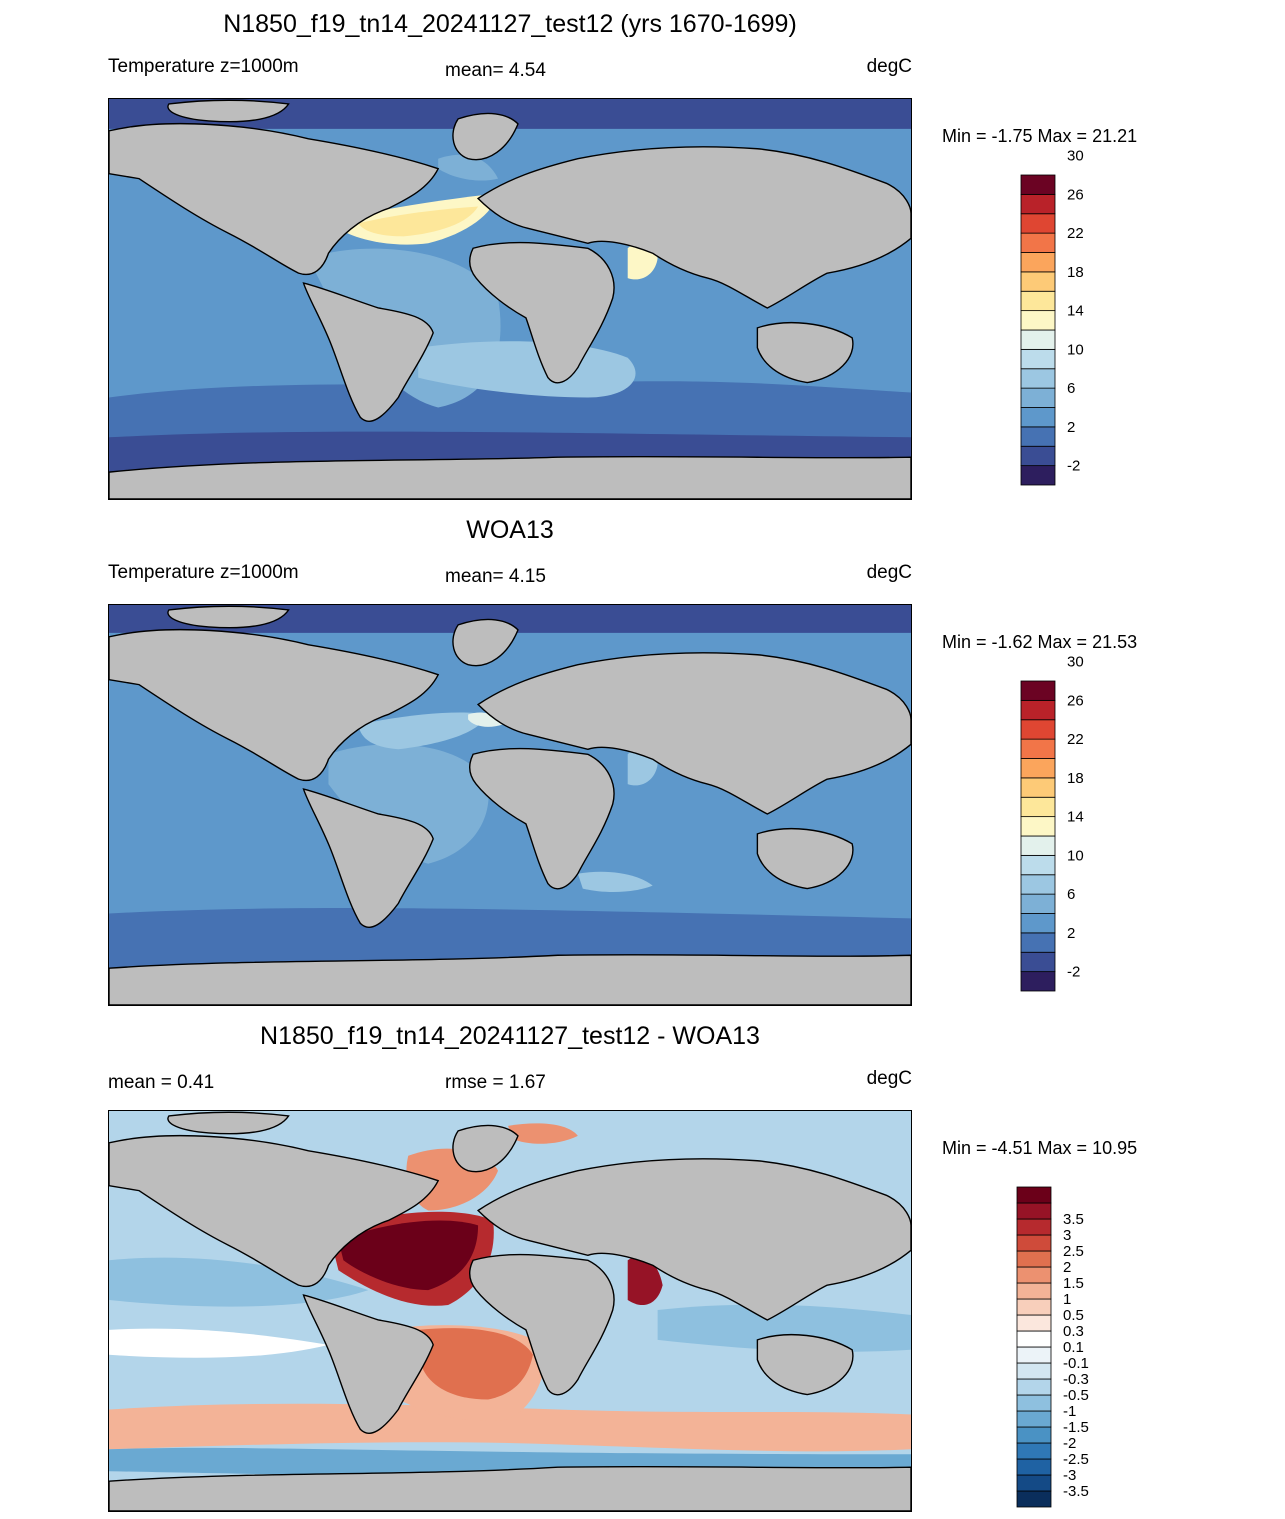  Describe the element at coordinates (1073, 1347) in the screenshot. I see `colorbar-label: 0.1` at that location.